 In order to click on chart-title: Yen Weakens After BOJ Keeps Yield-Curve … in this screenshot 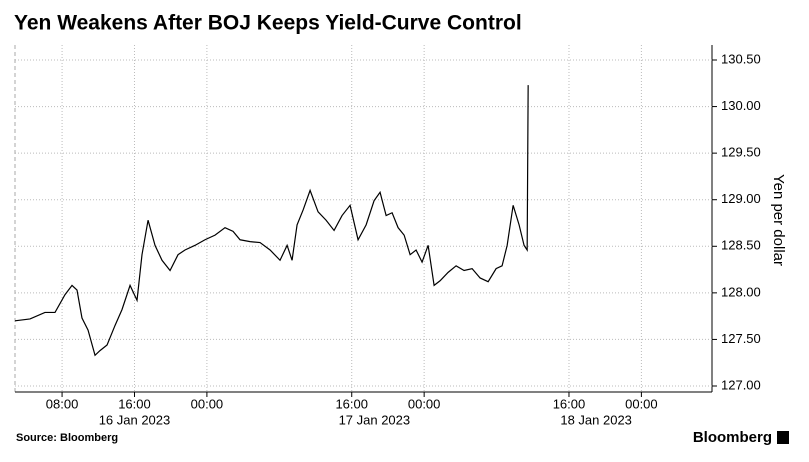, I will do `click(268, 23)`.